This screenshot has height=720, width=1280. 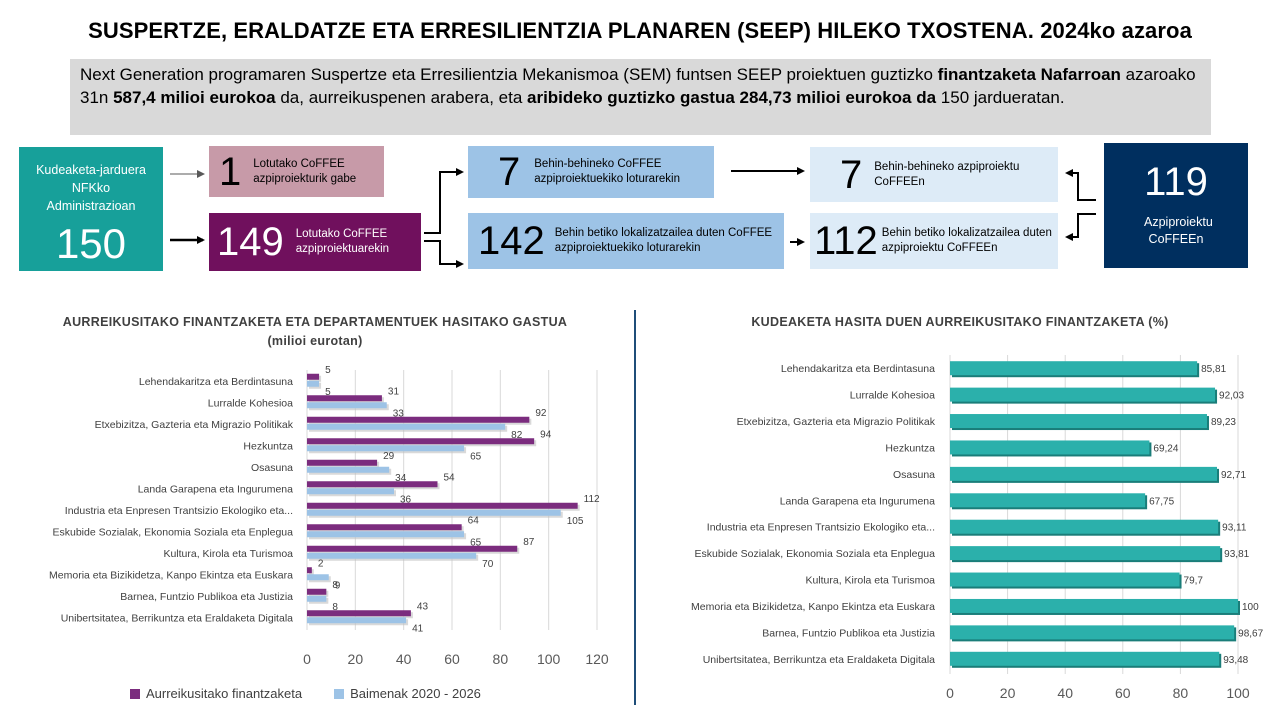 What do you see at coordinates (1123, 693) in the screenshot?
I see `right-x-tick: 60` at bounding box center [1123, 693].